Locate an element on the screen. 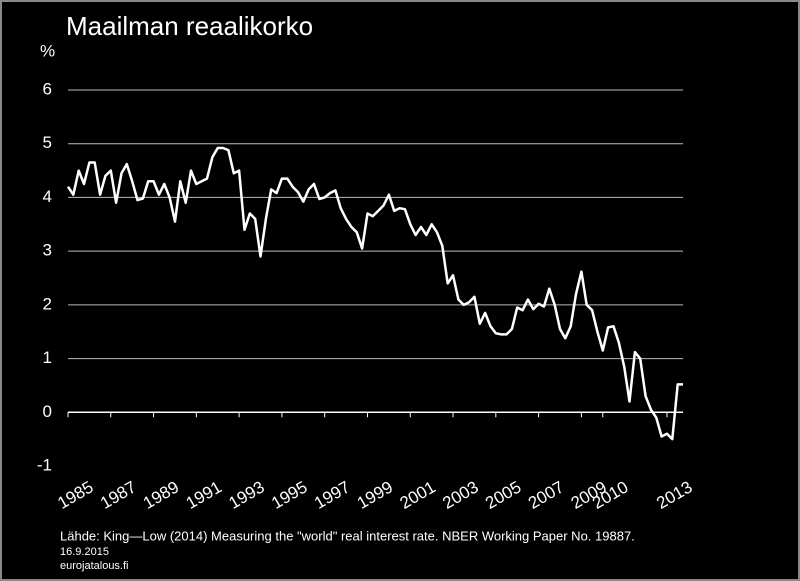 The height and width of the screenshot is (581, 800). y-tick-label: 6 is located at coordinates (47, 88).